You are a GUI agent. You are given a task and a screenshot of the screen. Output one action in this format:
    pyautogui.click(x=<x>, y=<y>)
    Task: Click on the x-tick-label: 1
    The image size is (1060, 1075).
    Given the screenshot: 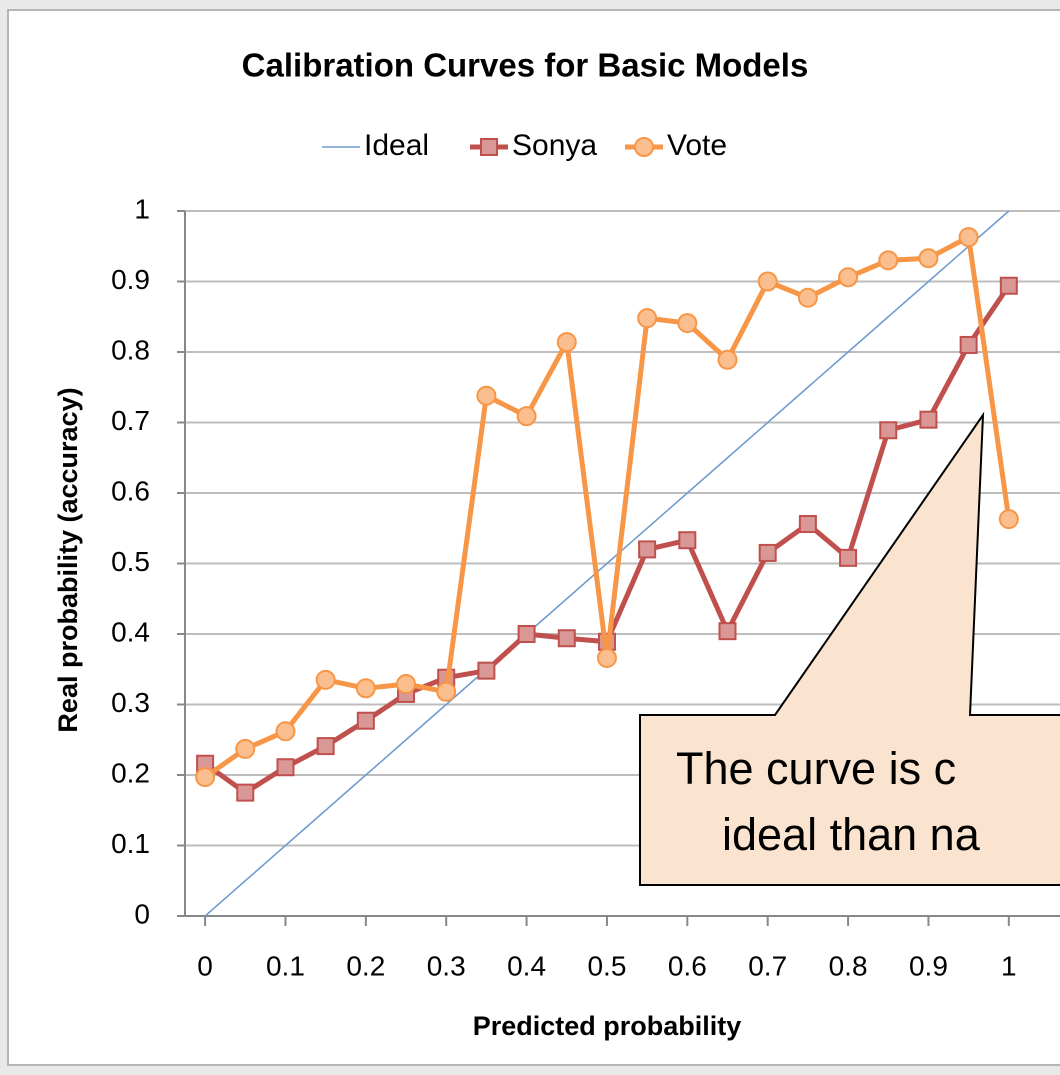 What is the action you would take?
    pyautogui.click(x=1009, y=965)
    